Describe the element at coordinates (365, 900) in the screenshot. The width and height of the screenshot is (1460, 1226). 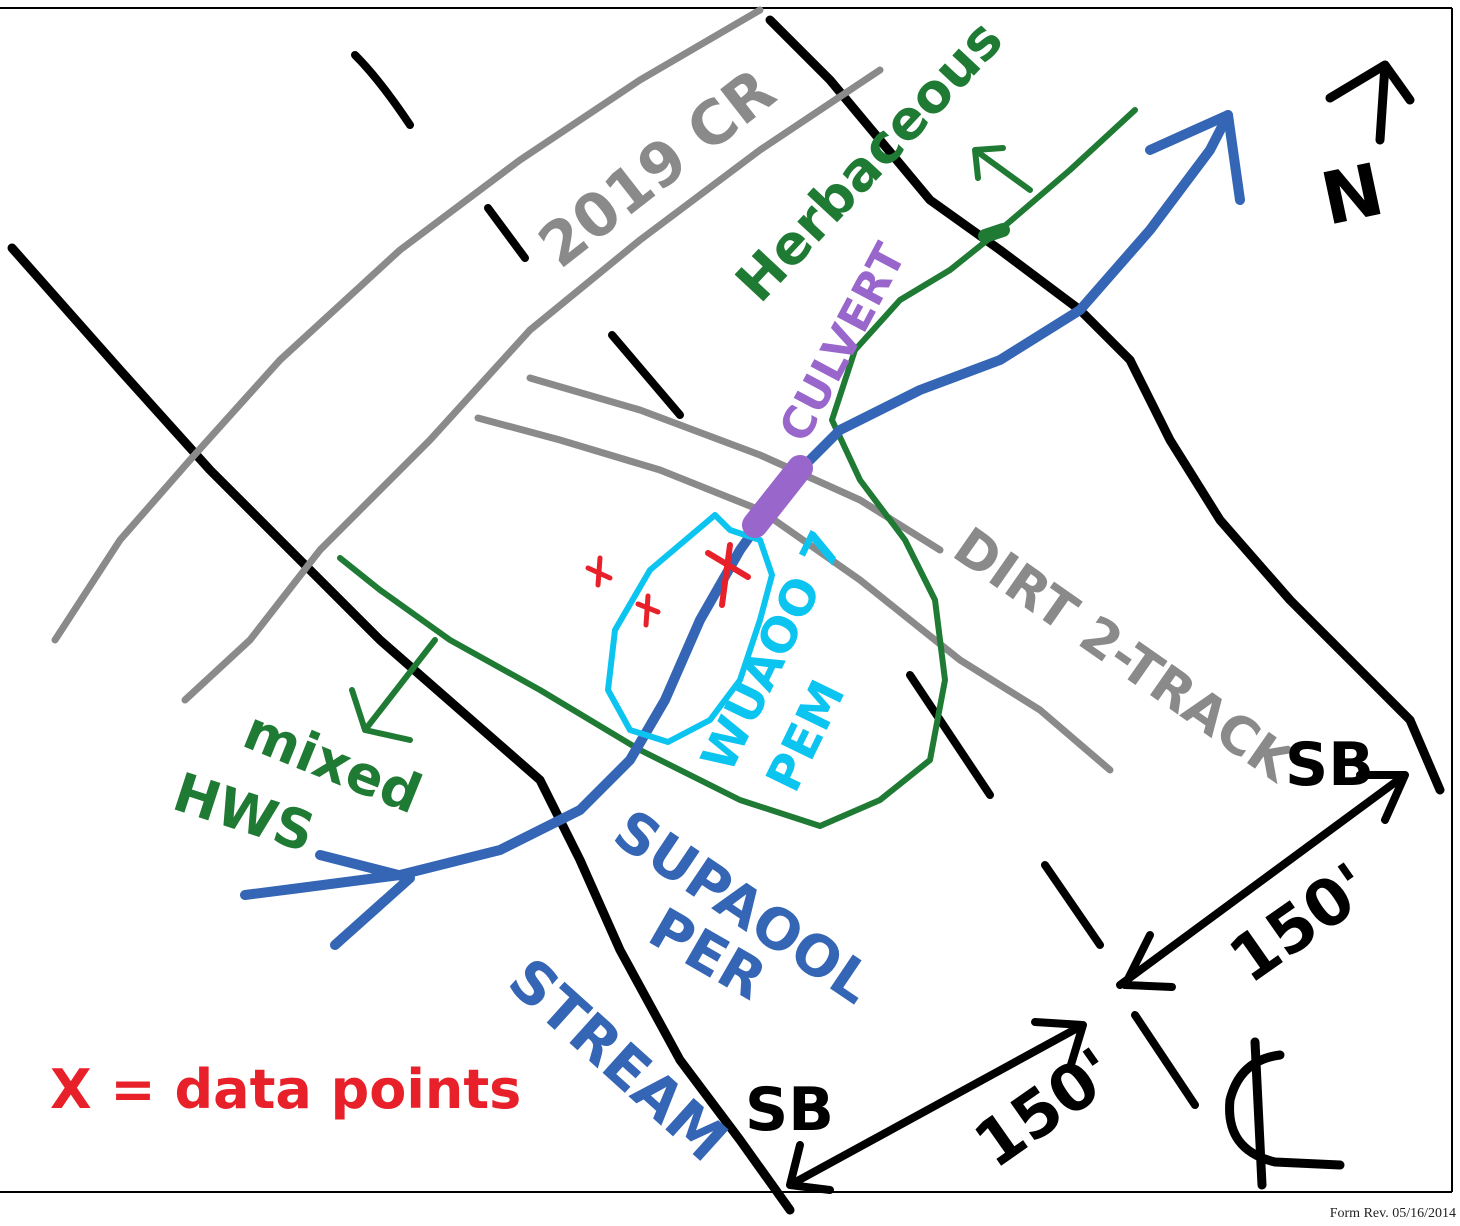
I see `stream-arrow-inflow` at that location.